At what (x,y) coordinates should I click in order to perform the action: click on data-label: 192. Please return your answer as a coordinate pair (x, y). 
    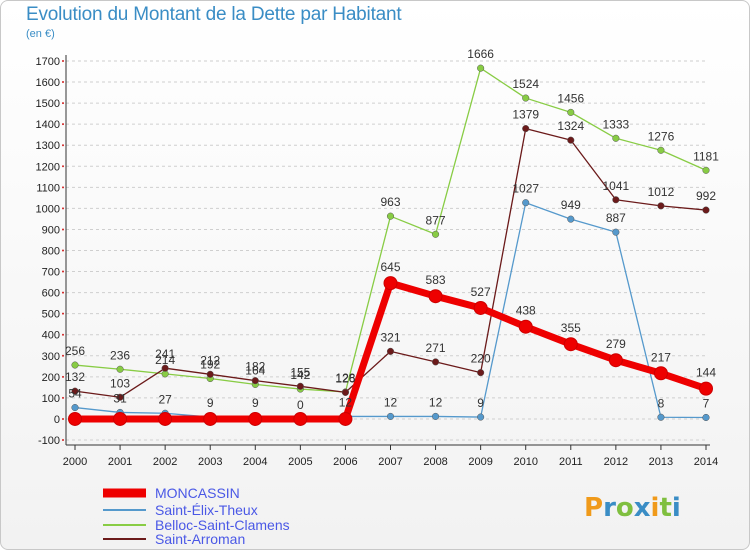
    Looking at the image, I should click on (210, 365).